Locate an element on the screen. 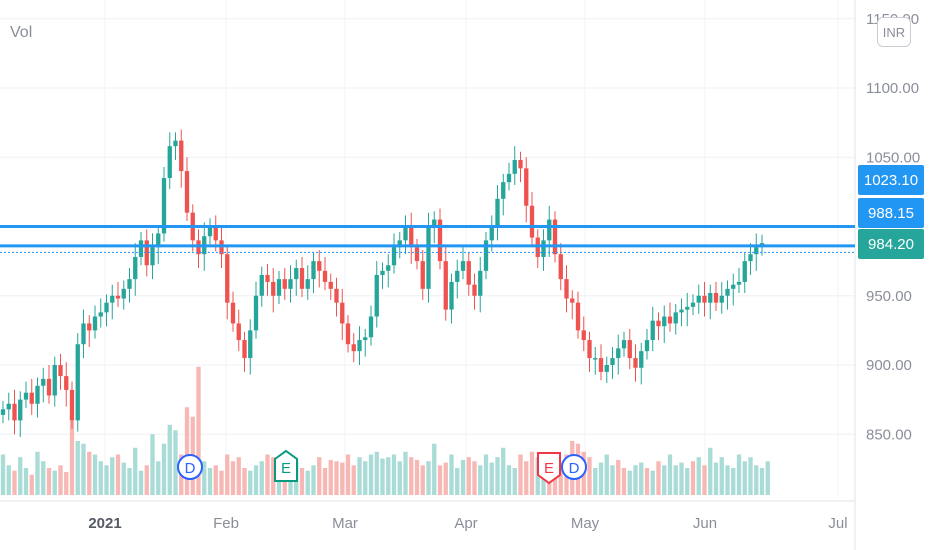  event-marker-label: D is located at coordinates (190, 468).